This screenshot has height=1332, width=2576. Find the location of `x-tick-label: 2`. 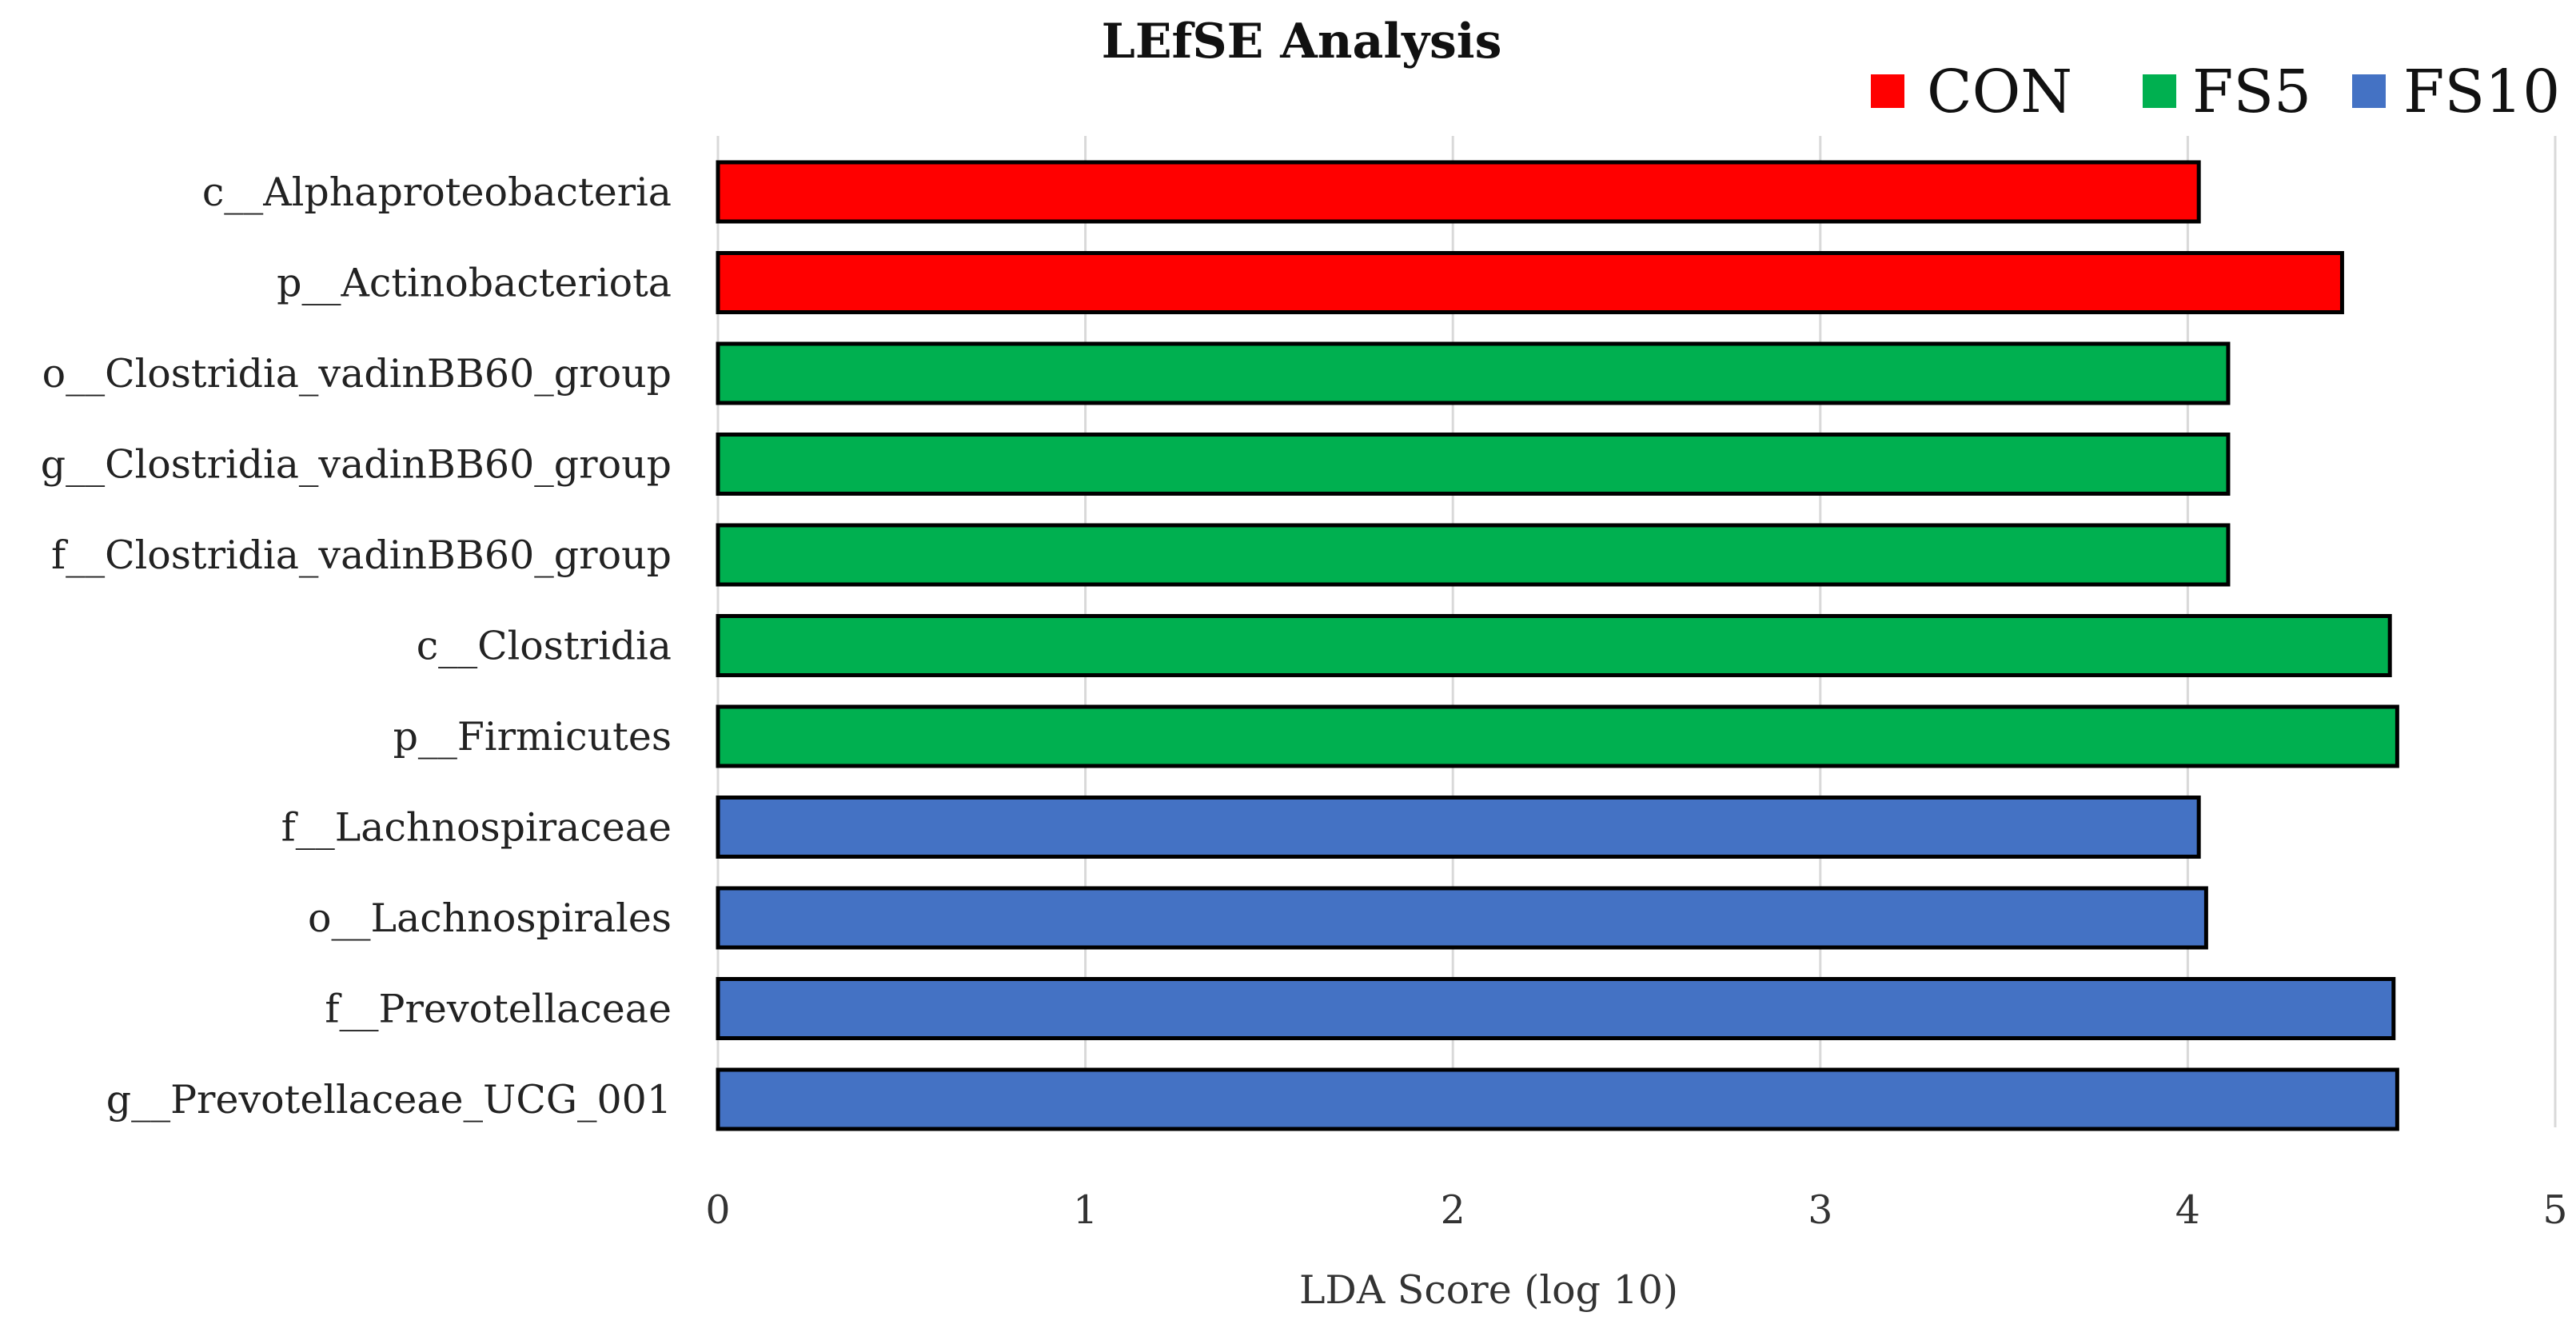

x-tick-label: 2 is located at coordinates (1453, 1210).